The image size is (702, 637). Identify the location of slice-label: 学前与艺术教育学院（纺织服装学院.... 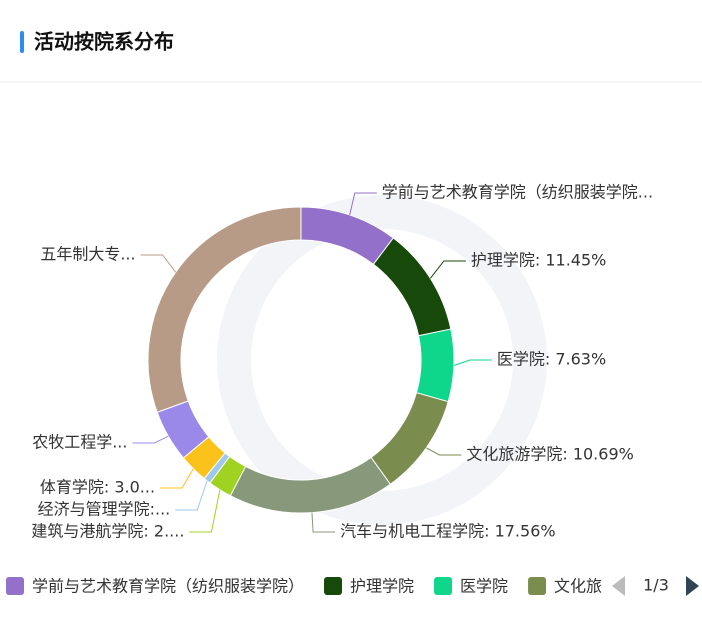
(517, 192).